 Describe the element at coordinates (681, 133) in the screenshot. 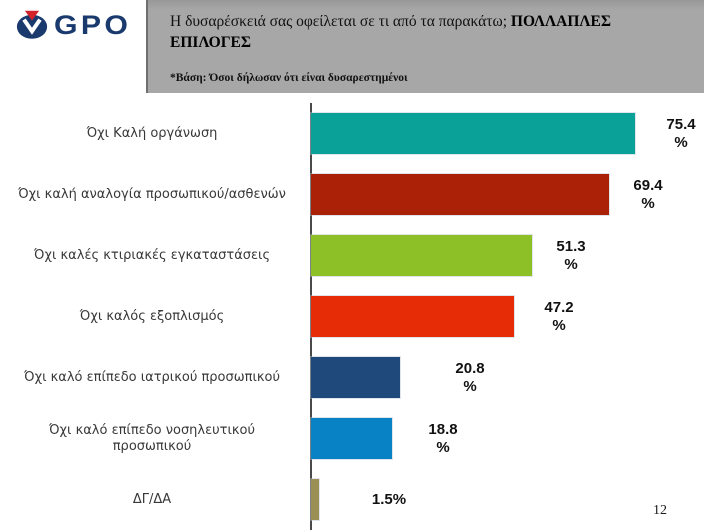

I see `value-label: 75.4 %` at that location.